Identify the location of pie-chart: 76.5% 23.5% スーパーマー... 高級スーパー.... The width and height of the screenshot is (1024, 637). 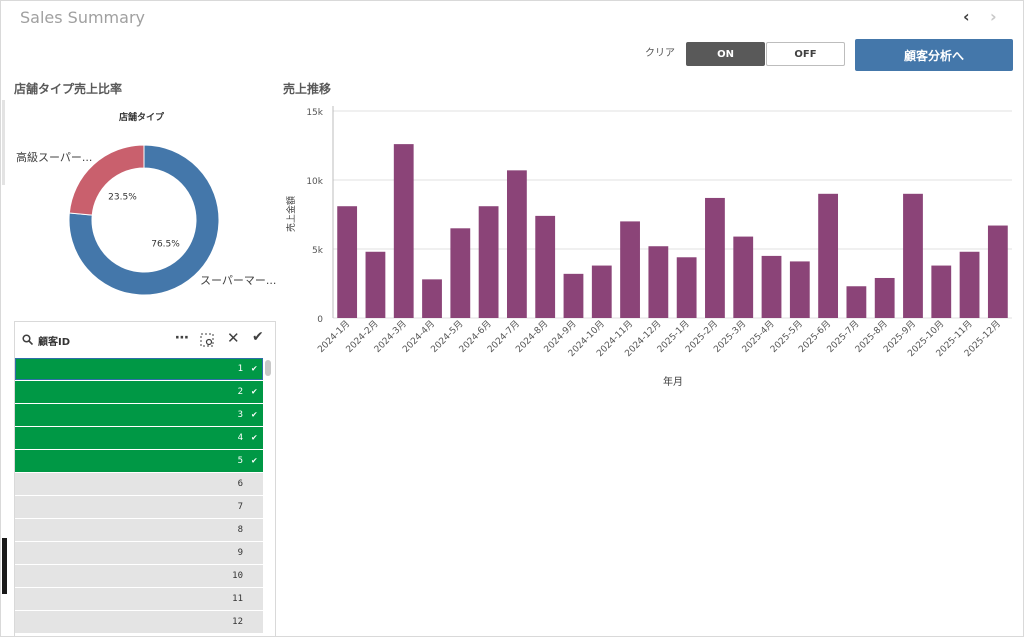
(145, 220).